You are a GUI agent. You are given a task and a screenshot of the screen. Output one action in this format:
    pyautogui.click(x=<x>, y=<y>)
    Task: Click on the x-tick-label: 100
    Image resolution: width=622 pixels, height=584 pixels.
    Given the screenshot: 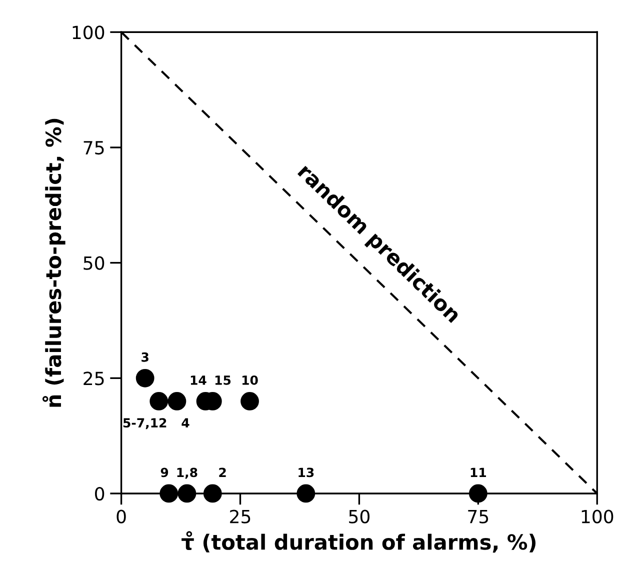 What is the action you would take?
    pyautogui.click(x=598, y=517)
    